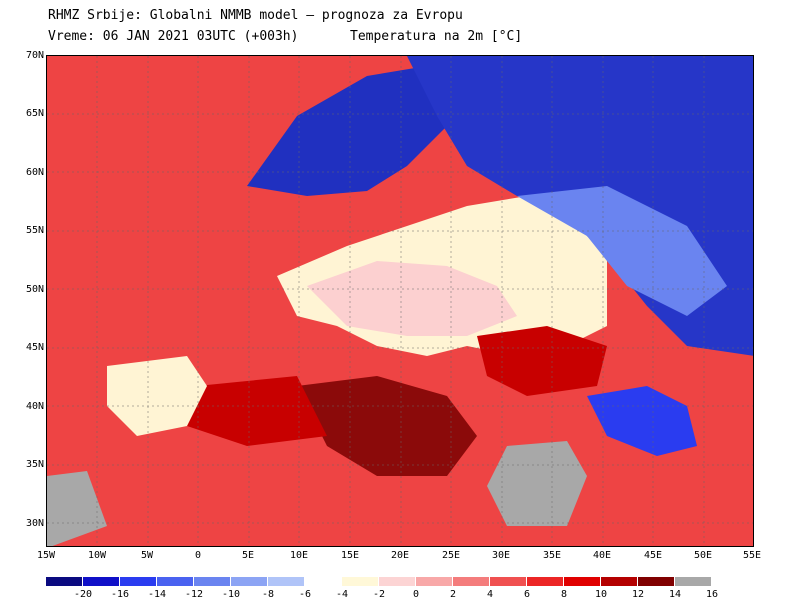 This screenshot has height=600, width=800. I want to click on colorbar-label: -14, so click(157, 594).